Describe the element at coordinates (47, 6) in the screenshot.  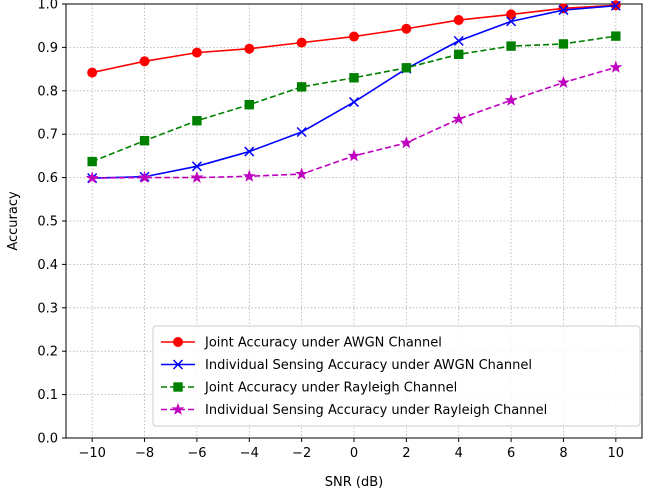
I see `y-tick-label: 1.0` at that location.